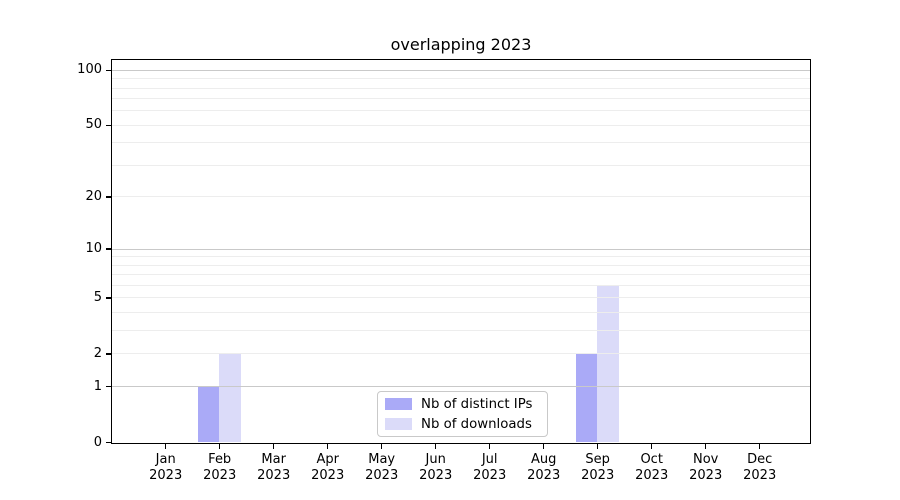  Describe the element at coordinates (328, 467) in the screenshot. I see `x-tick-label: Apr 2023` at that location.